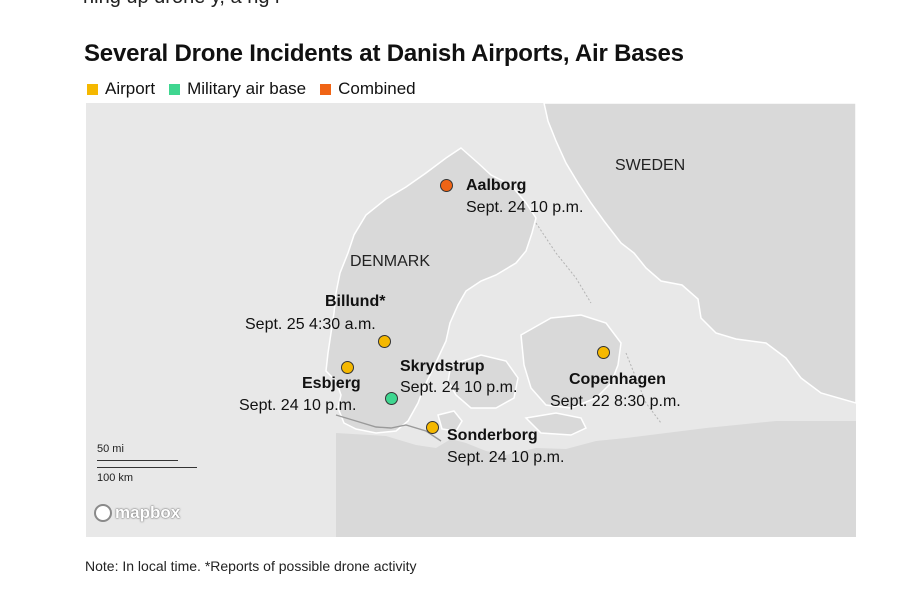  I want to click on copenhagen-marker, so click(603, 352).